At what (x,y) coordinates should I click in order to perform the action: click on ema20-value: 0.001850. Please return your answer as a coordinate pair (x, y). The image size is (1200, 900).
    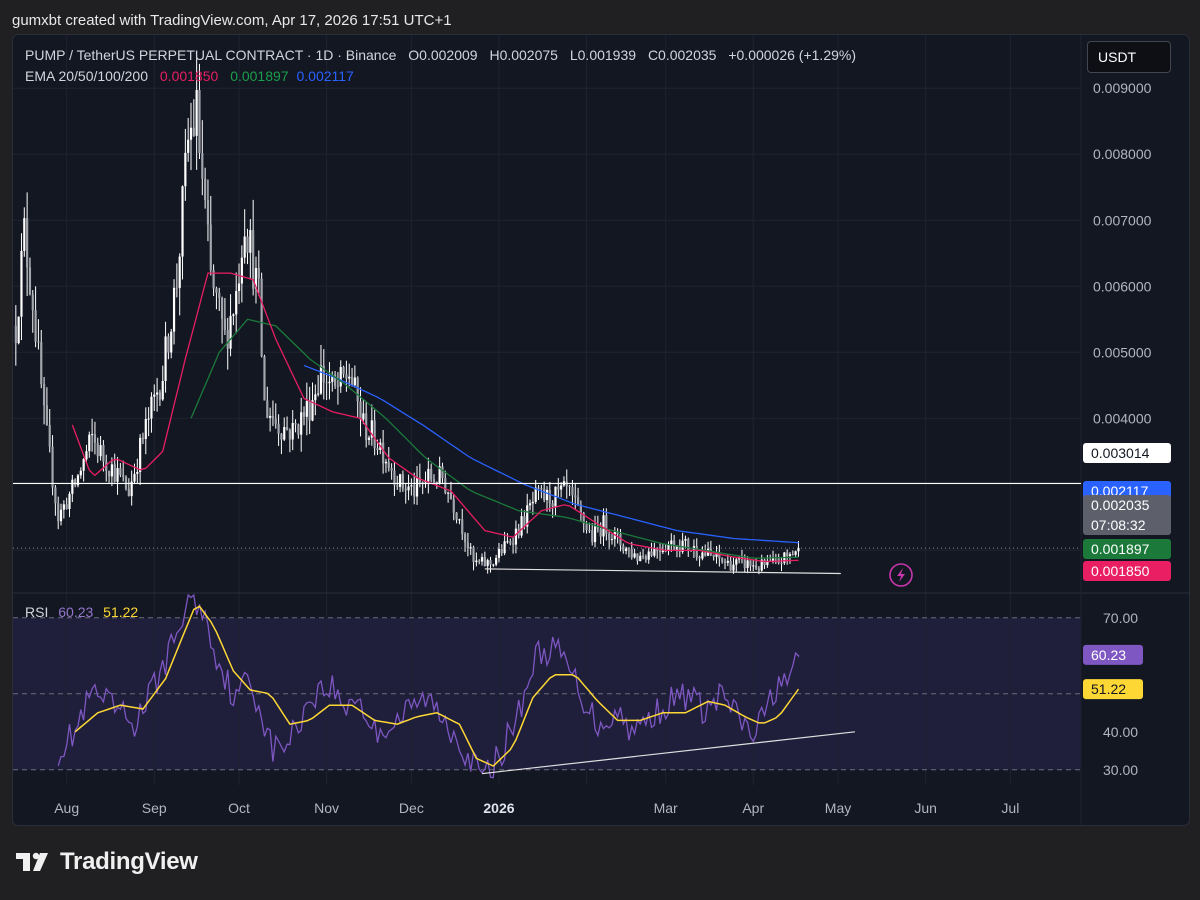
    Looking at the image, I should click on (189, 76).